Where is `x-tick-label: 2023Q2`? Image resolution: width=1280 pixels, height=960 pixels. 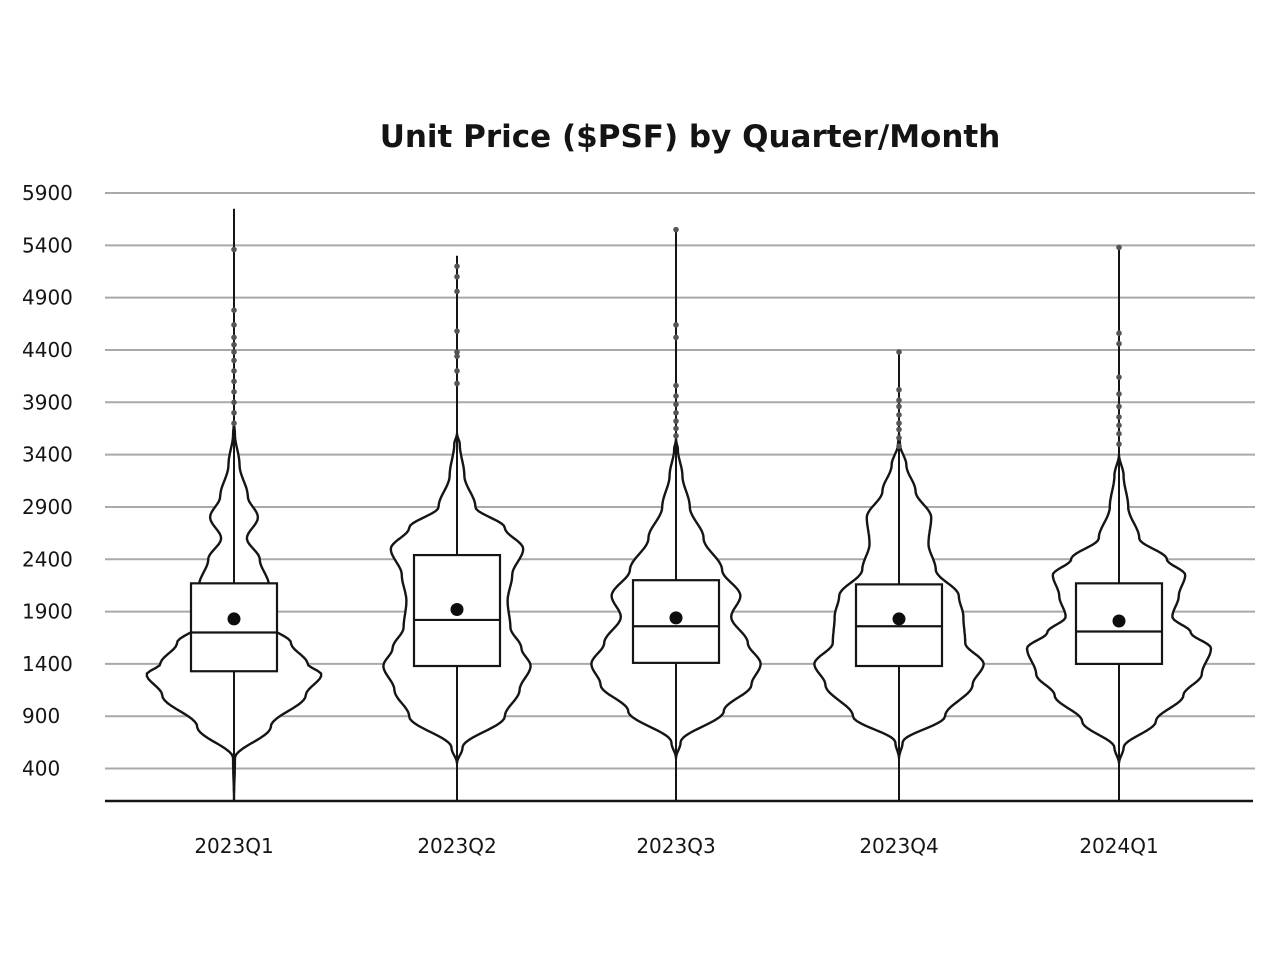
x-tick-label: 2023Q2 is located at coordinates (456, 846).